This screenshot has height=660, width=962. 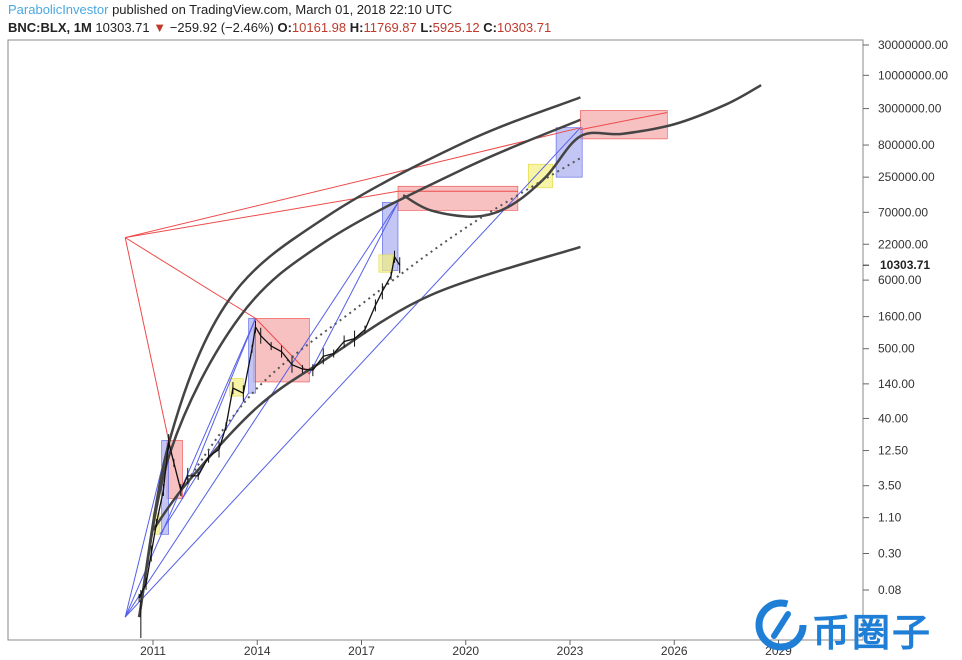 What do you see at coordinates (900, 317) in the screenshot?
I see `y-tick-label: 1600.00` at bounding box center [900, 317].